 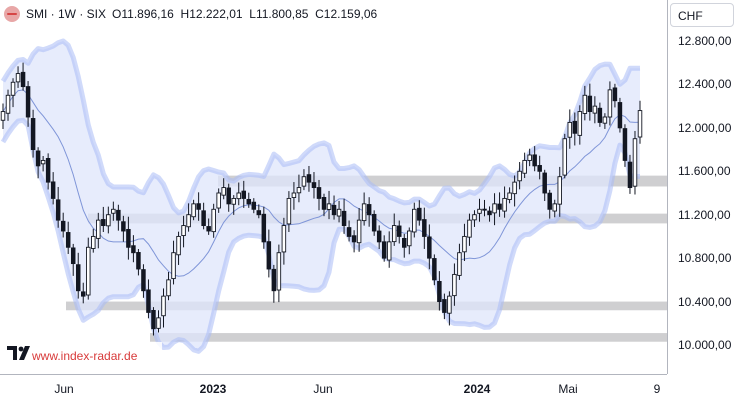 I want to click on price-tick: 10.800,00, so click(x=705, y=258).